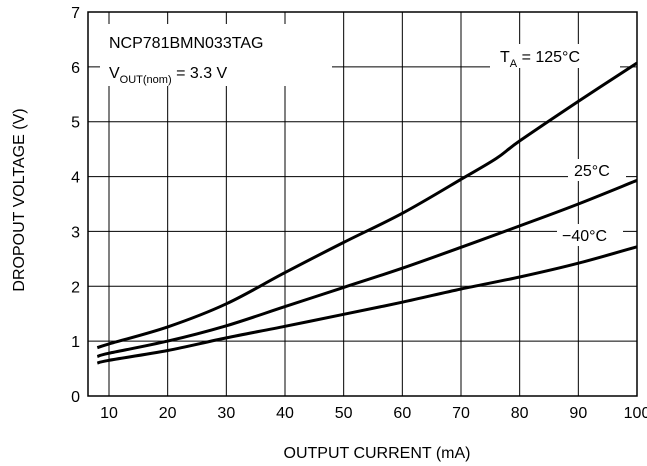 The width and height of the screenshot is (647, 466). What do you see at coordinates (578, 413) in the screenshot?
I see `x-tick-label: 90` at bounding box center [578, 413].